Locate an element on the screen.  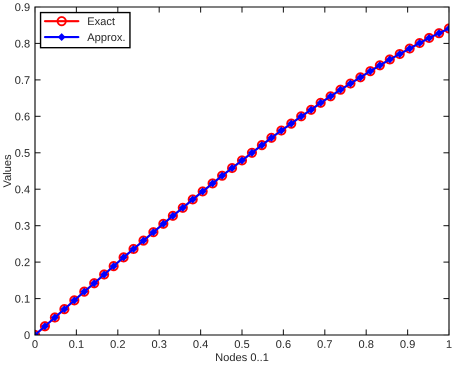
y-tick-label: 0.1 is located at coordinates (22, 298).